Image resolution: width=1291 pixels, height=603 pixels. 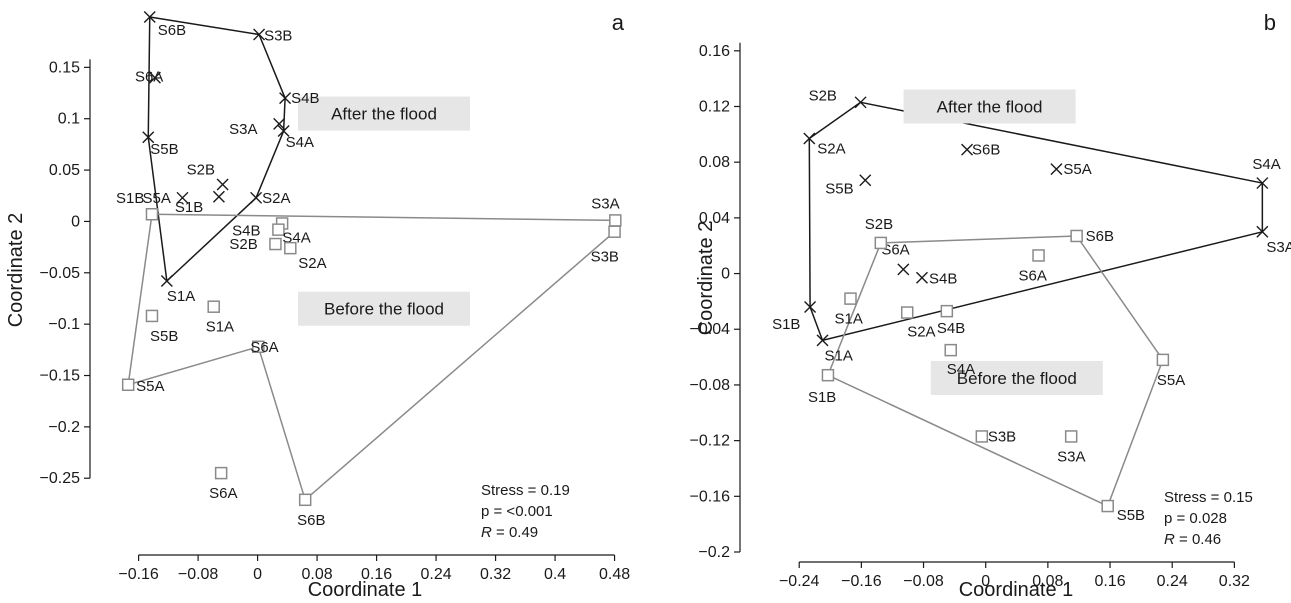 I want to click on panel-b-x-tick-label: 0.32, so click(x=1234, y=581).